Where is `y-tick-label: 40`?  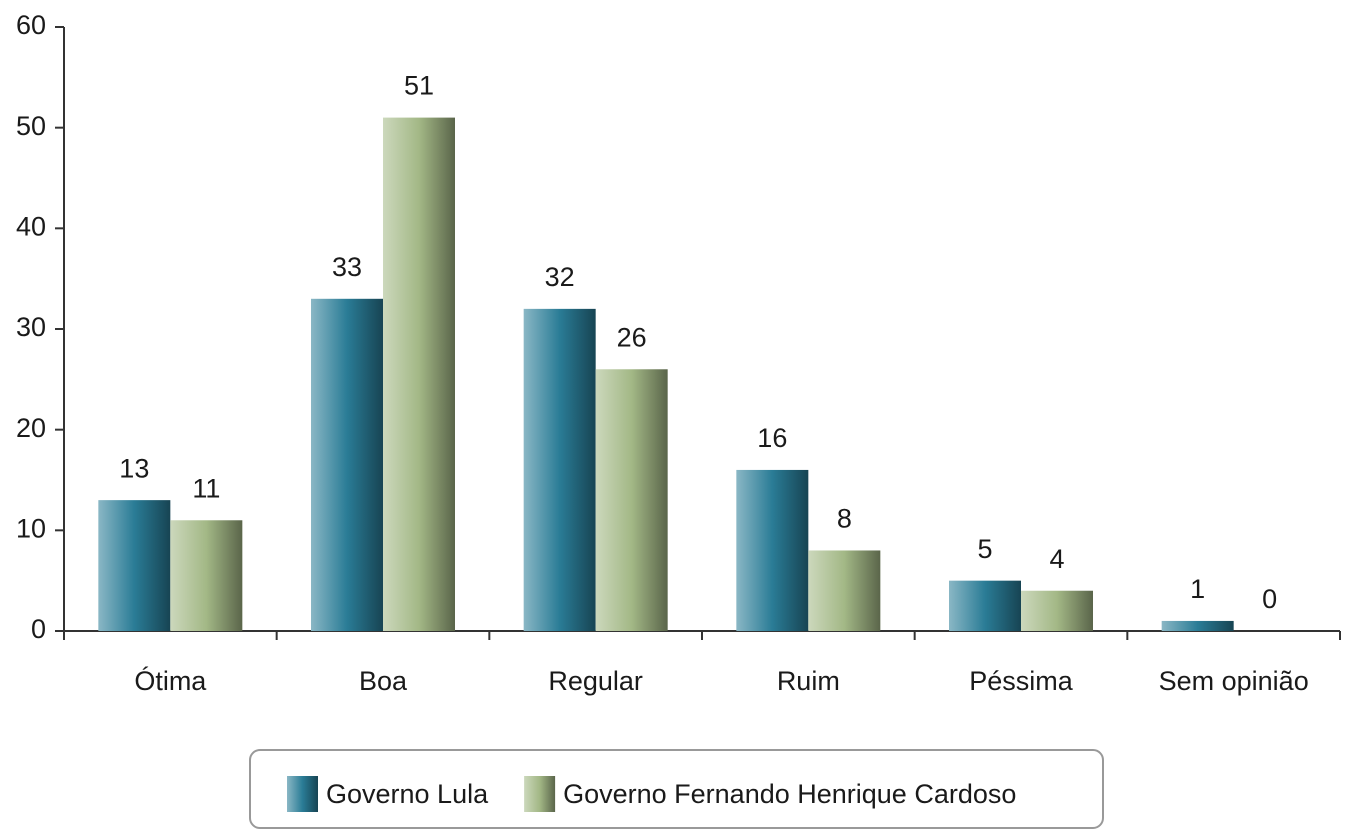 y-tick-label: 40 is located at coordinates (31, 226).